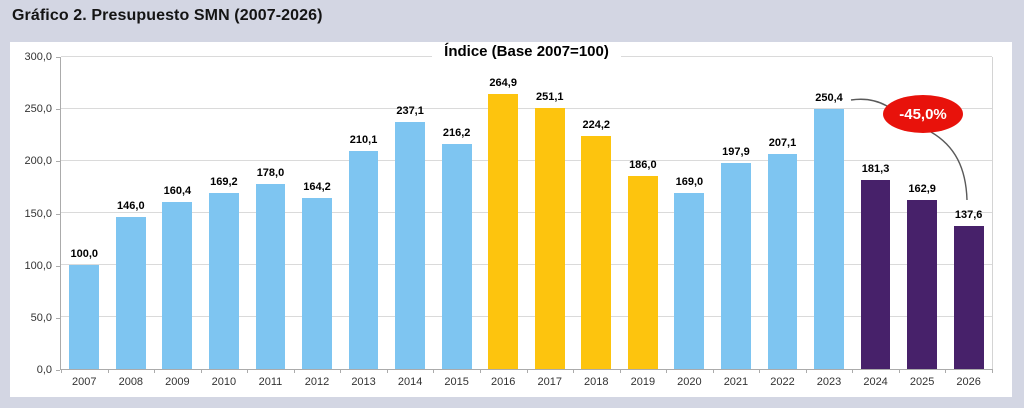  Describe the element at coordinates (317, 187) in the screenshot. I see `value-label-2012: 164,2` at that location.